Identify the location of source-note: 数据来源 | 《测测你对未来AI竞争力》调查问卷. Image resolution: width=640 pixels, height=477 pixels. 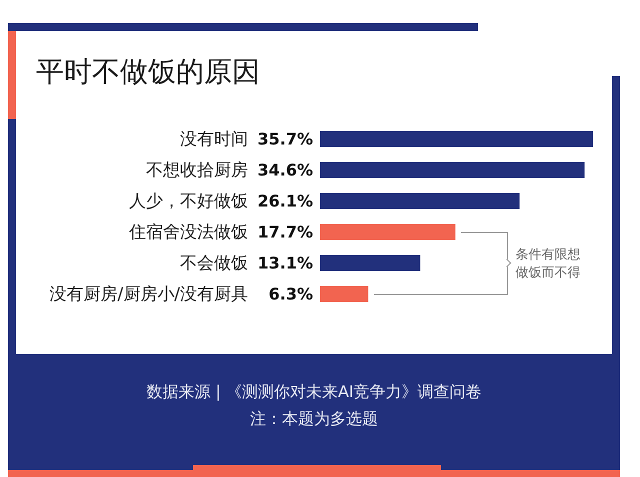
(314, 392).